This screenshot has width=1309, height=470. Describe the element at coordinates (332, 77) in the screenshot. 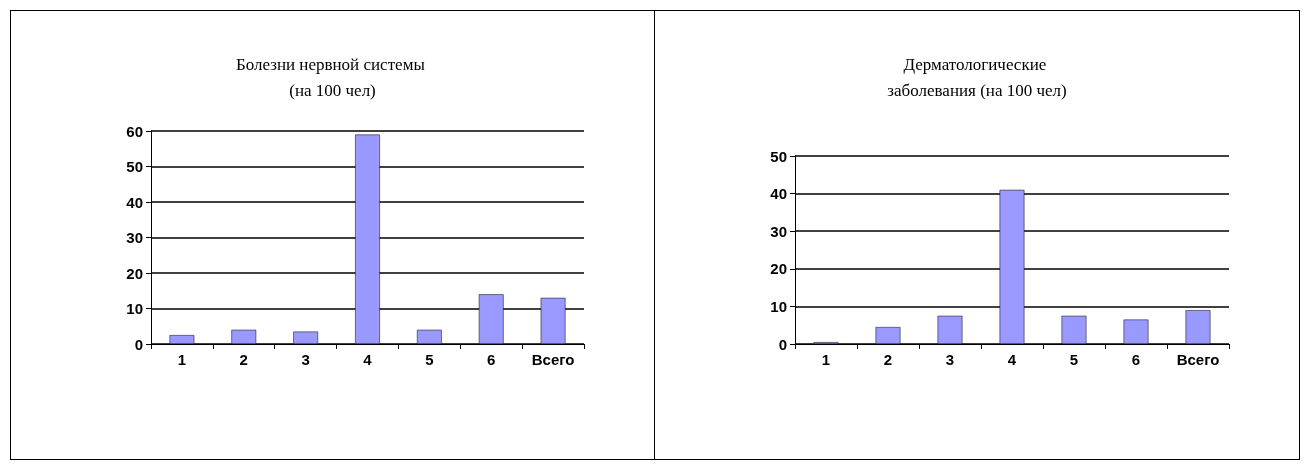

I see `chart-title: Болезни нервной системы (на 100 чел)` at that location.